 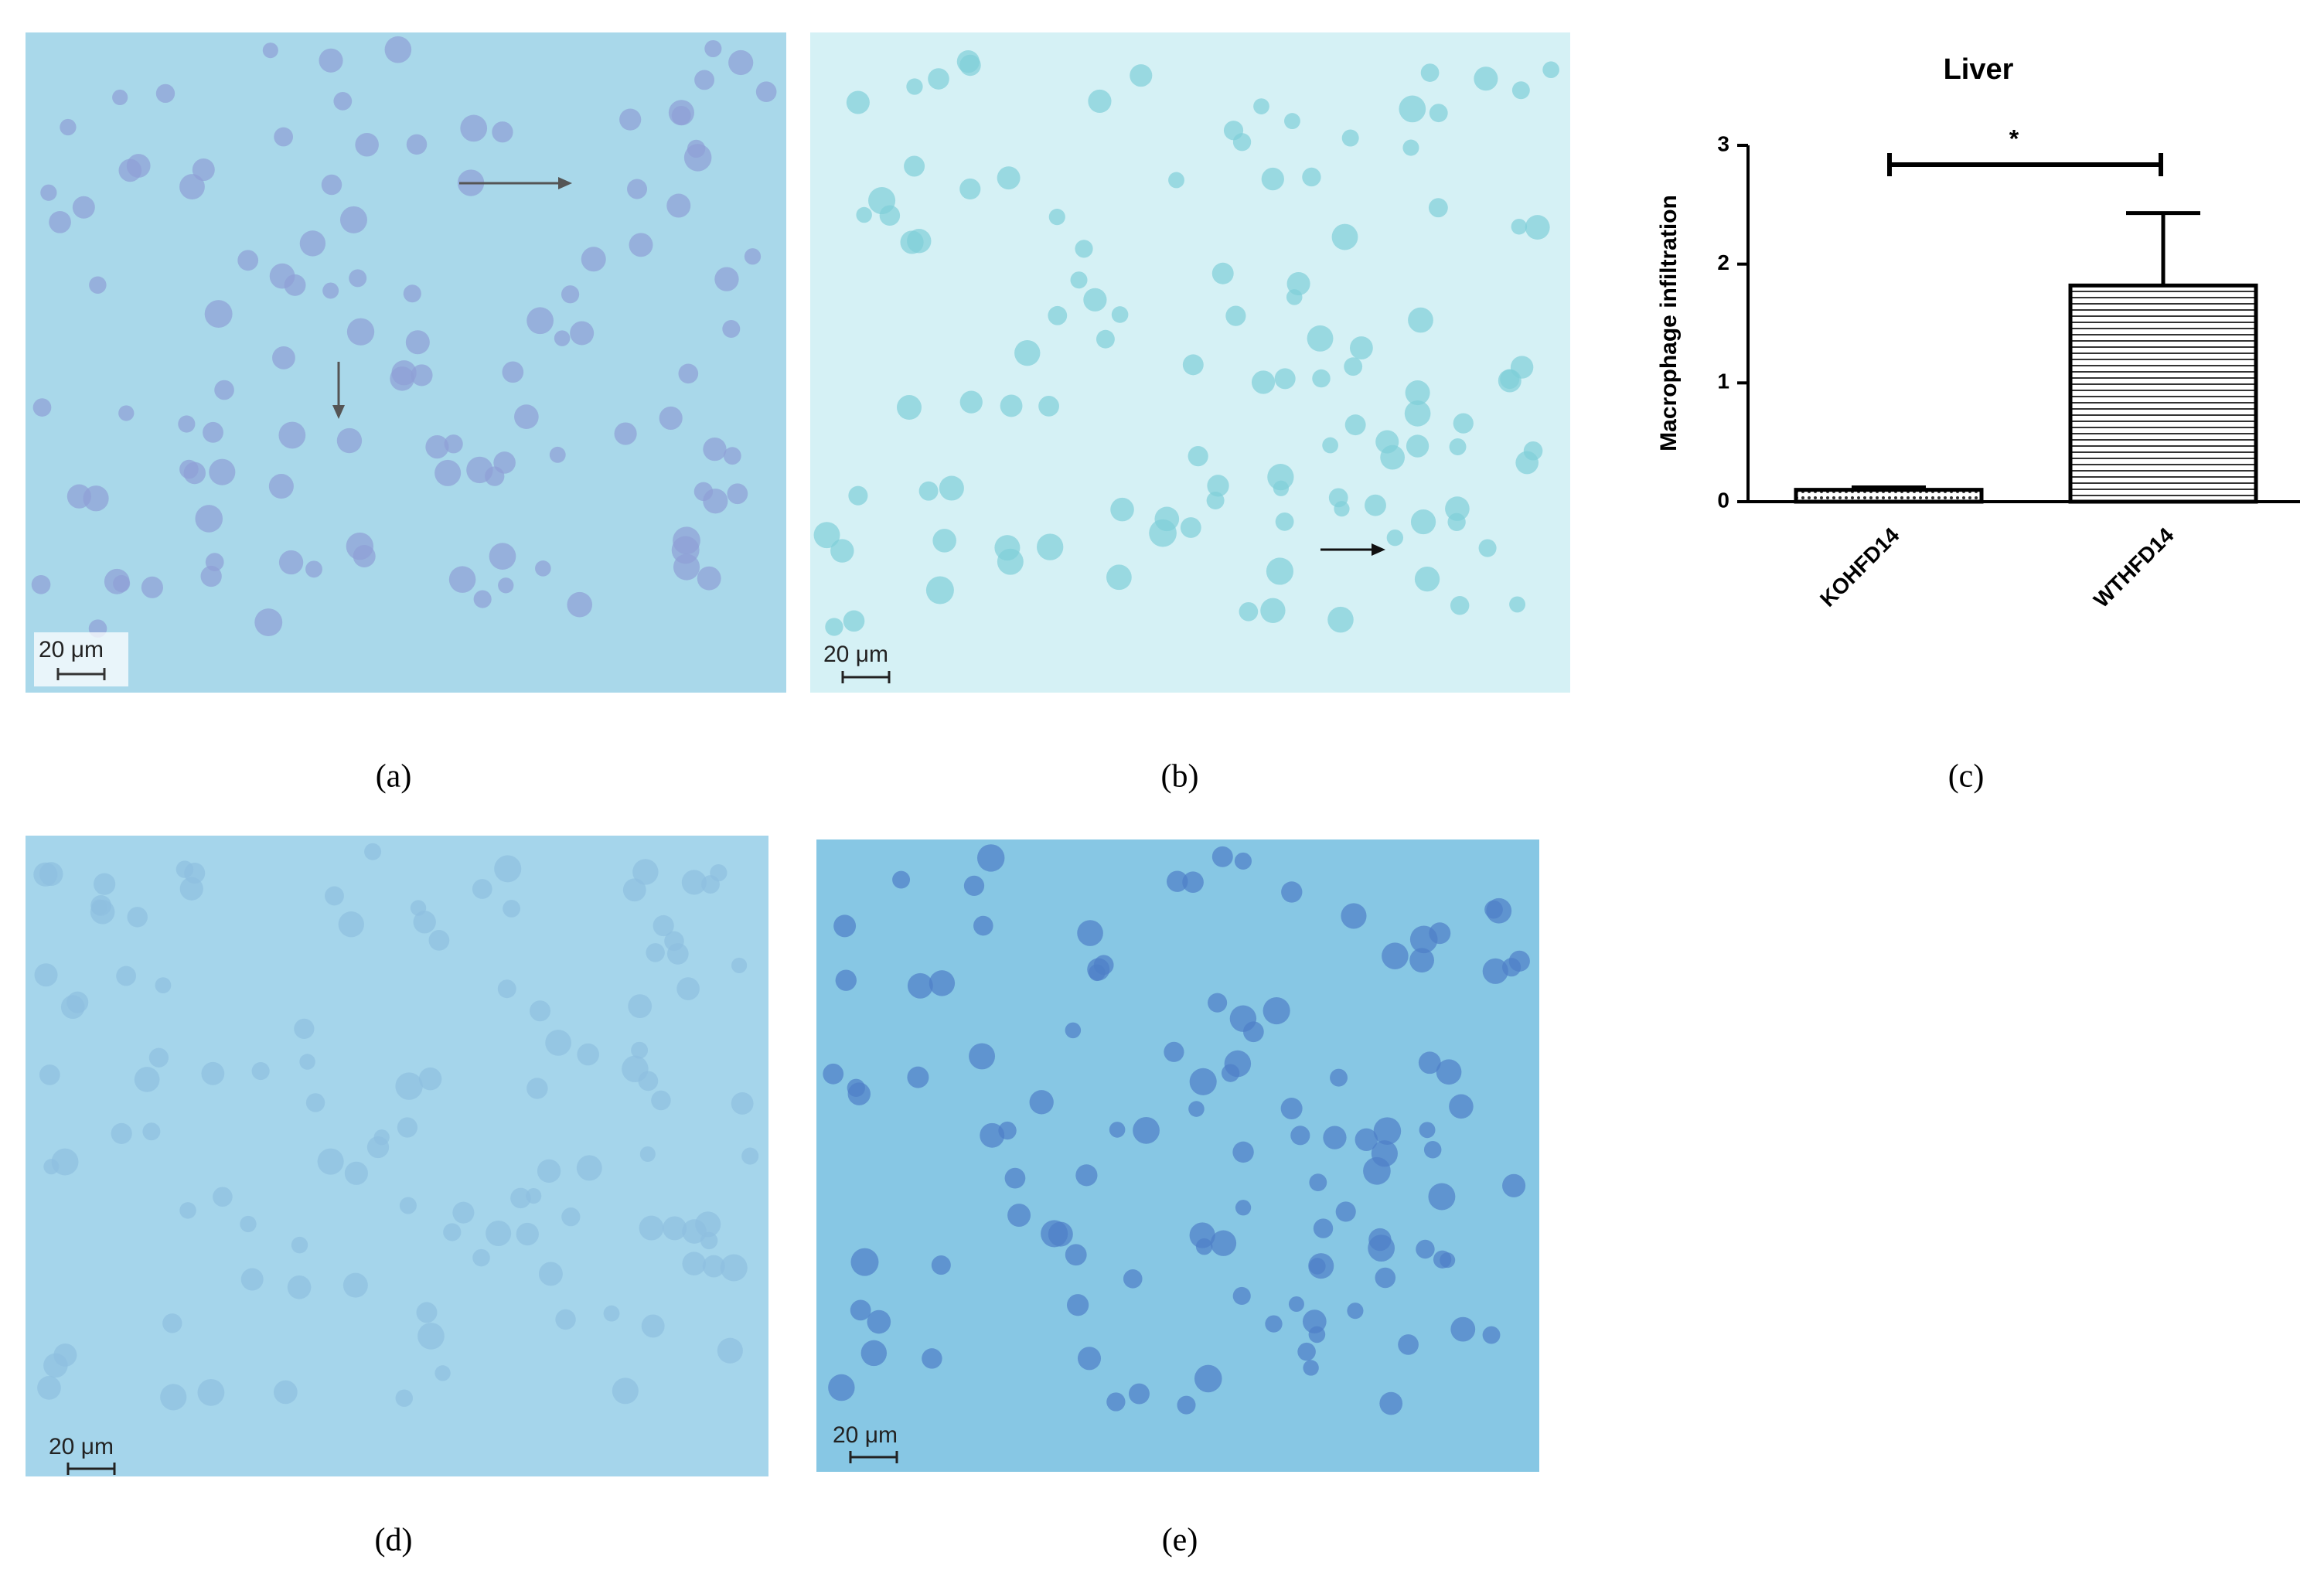 What do you see at coordinates (2025, 164) in the screenshot?
I see `significance-bracket` at bounding box center [2025, 164].